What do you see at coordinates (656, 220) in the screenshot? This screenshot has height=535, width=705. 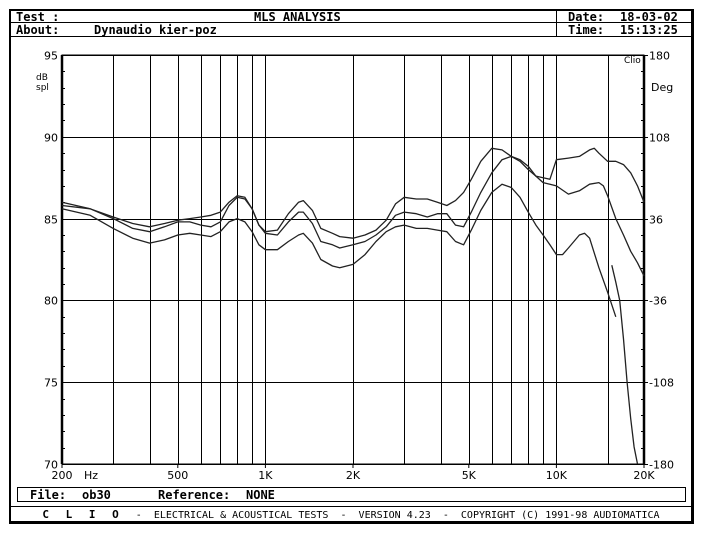 I see `y2-tick-label: 36` at bounding box center [656, 220].